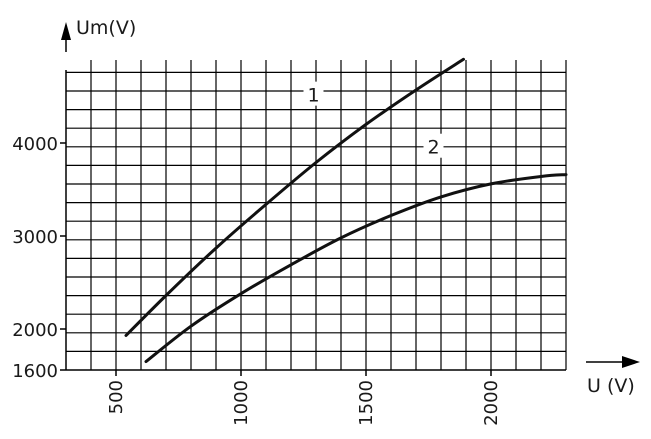  What do you see at coordinates (491, 403) in the screenshot?
I see `x-tick-label: 2000` at bounding box center [491, 403].